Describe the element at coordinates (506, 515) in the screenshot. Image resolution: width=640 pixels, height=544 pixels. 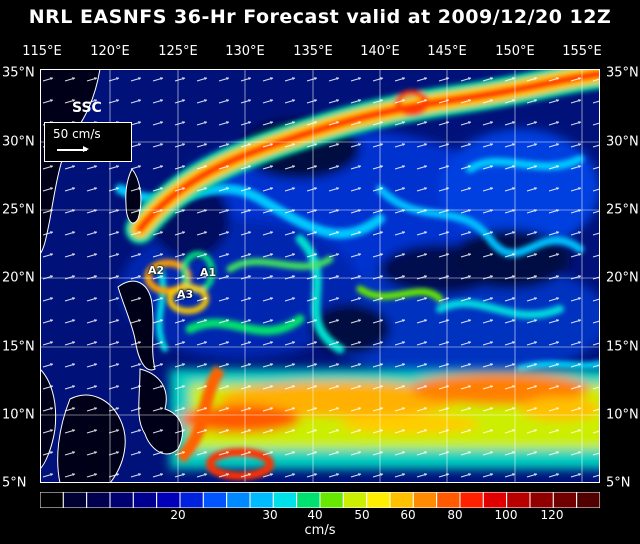
I see `colorbar-tick: 100` at that location.